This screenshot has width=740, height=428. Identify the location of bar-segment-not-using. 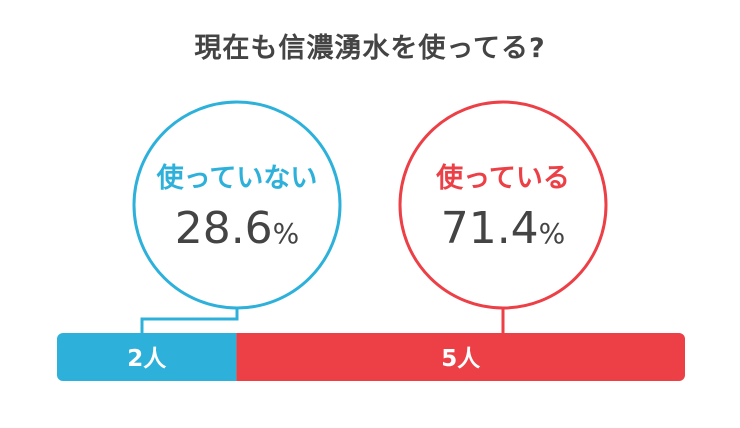
(147, 357).